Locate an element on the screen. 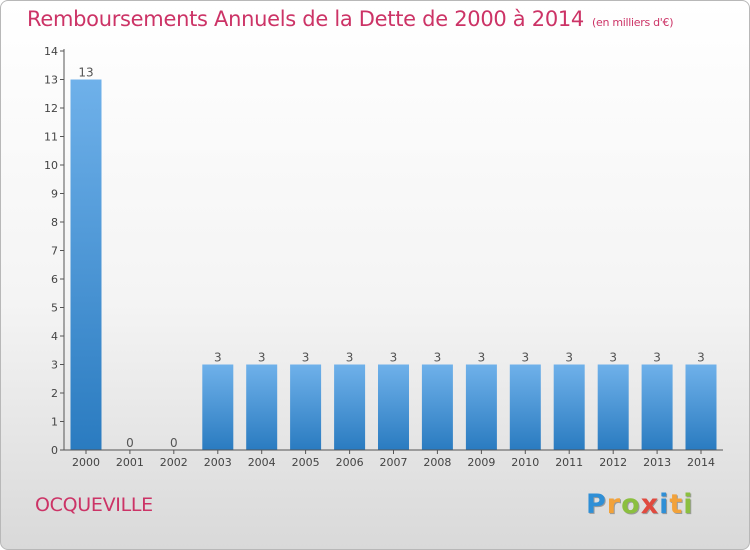  x-tick-label-2008: 2008 is located at coordinates (437, 462).